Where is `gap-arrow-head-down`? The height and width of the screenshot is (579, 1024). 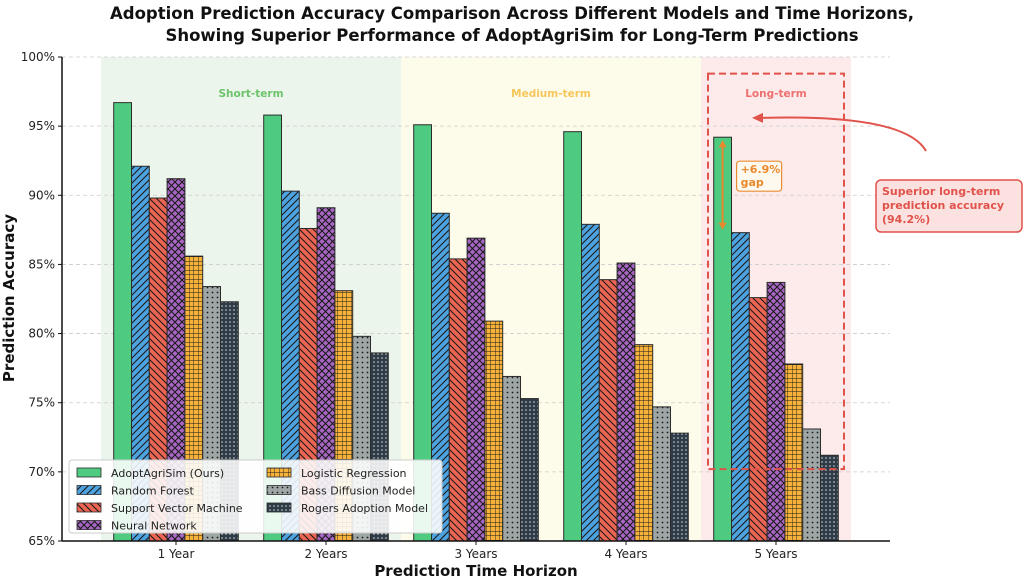
gap-arrow-head-down is located at coordinates (722, 226).